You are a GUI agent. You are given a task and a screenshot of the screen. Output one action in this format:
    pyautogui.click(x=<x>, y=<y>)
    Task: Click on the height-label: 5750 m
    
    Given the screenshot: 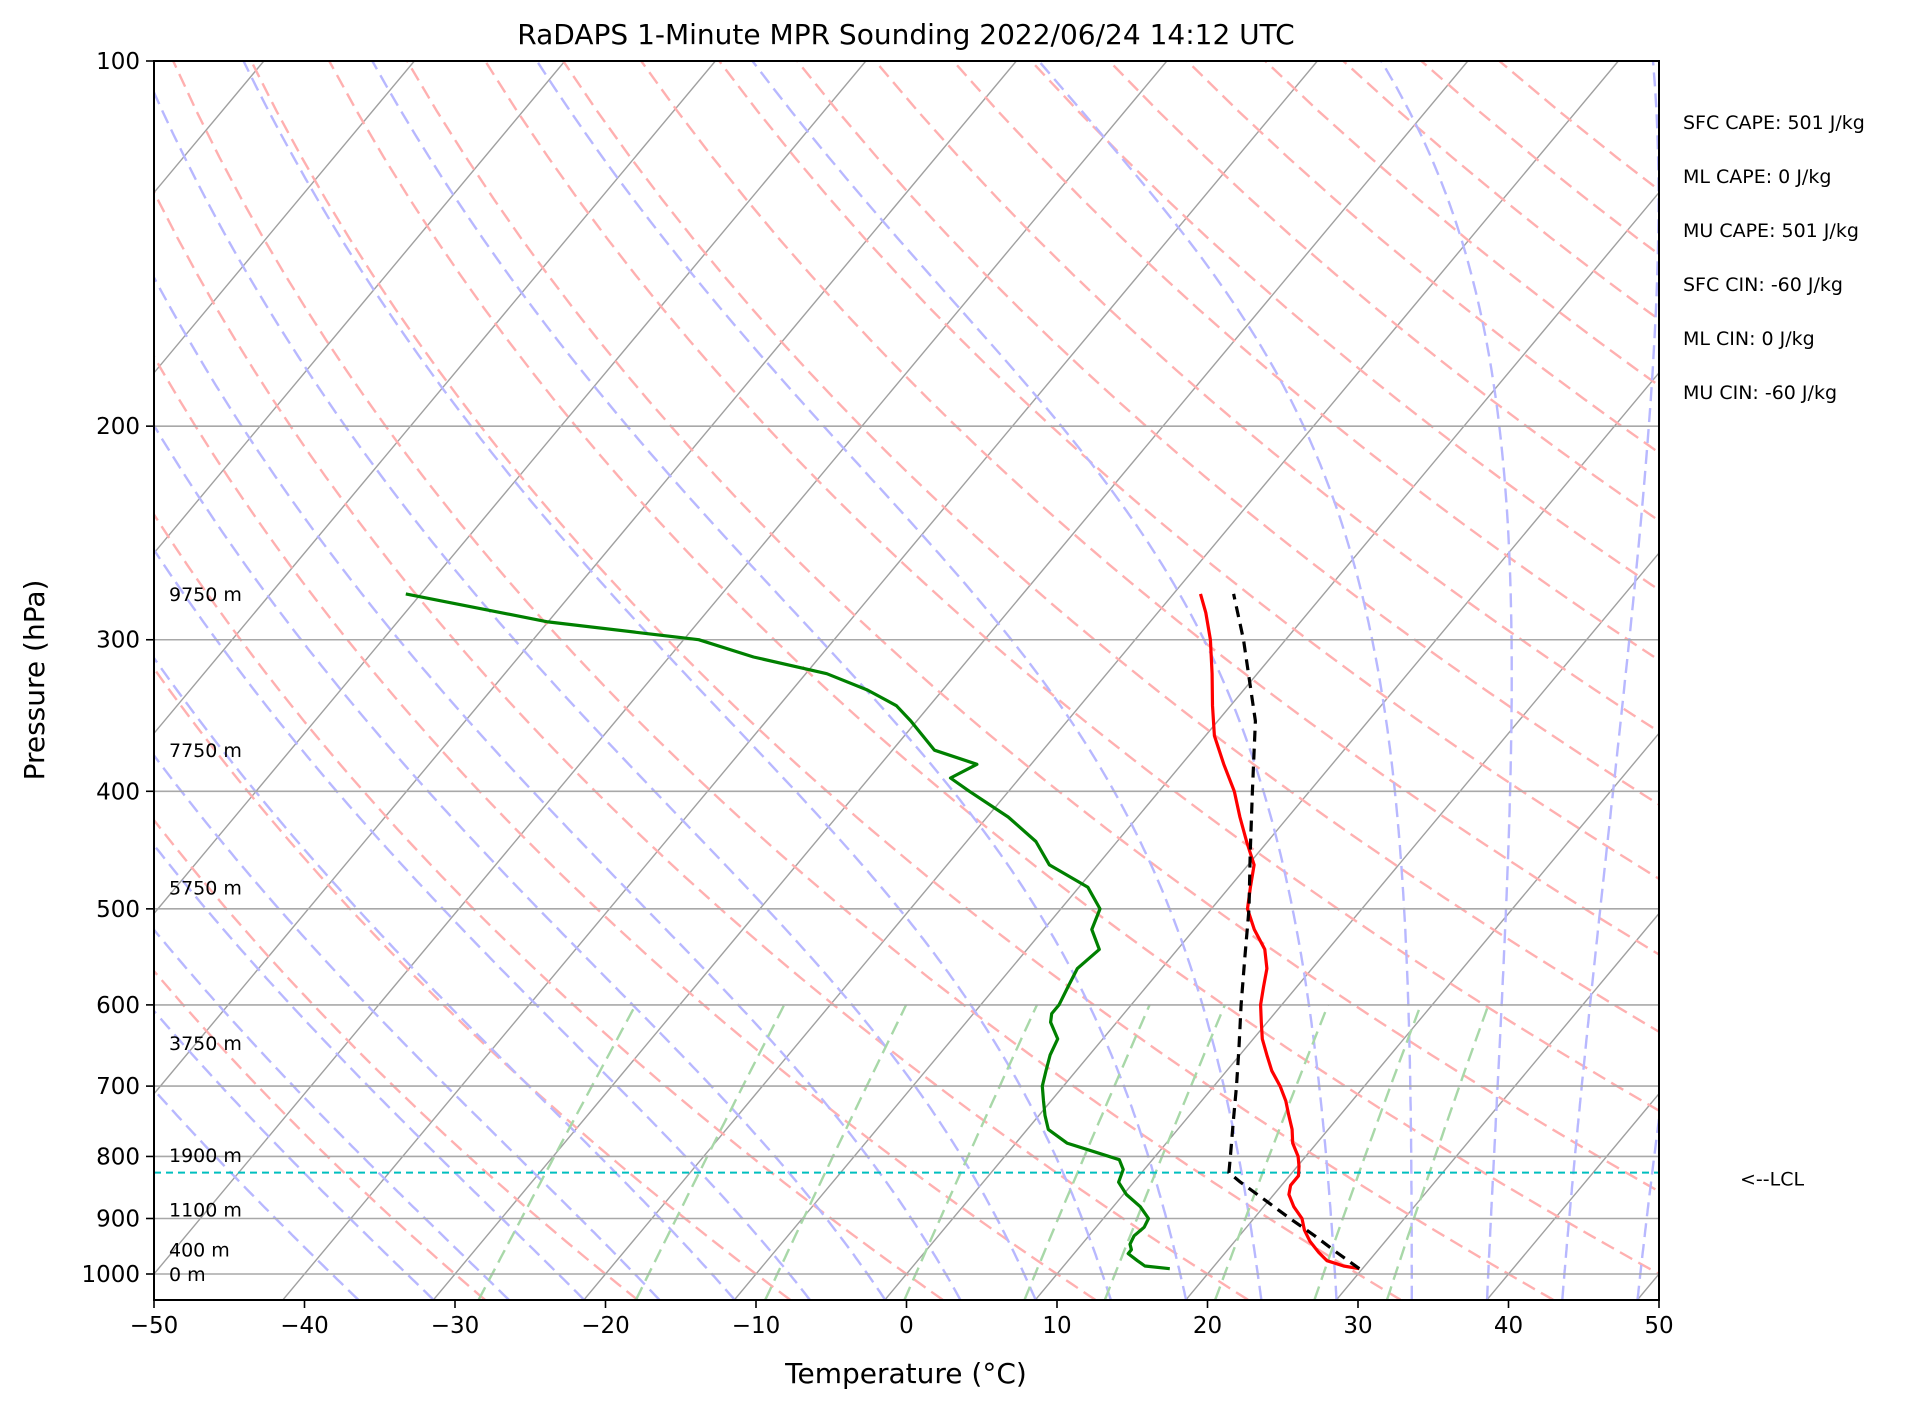 What is the action you would take?
    pyautogui.click(x=205, y=888)
    